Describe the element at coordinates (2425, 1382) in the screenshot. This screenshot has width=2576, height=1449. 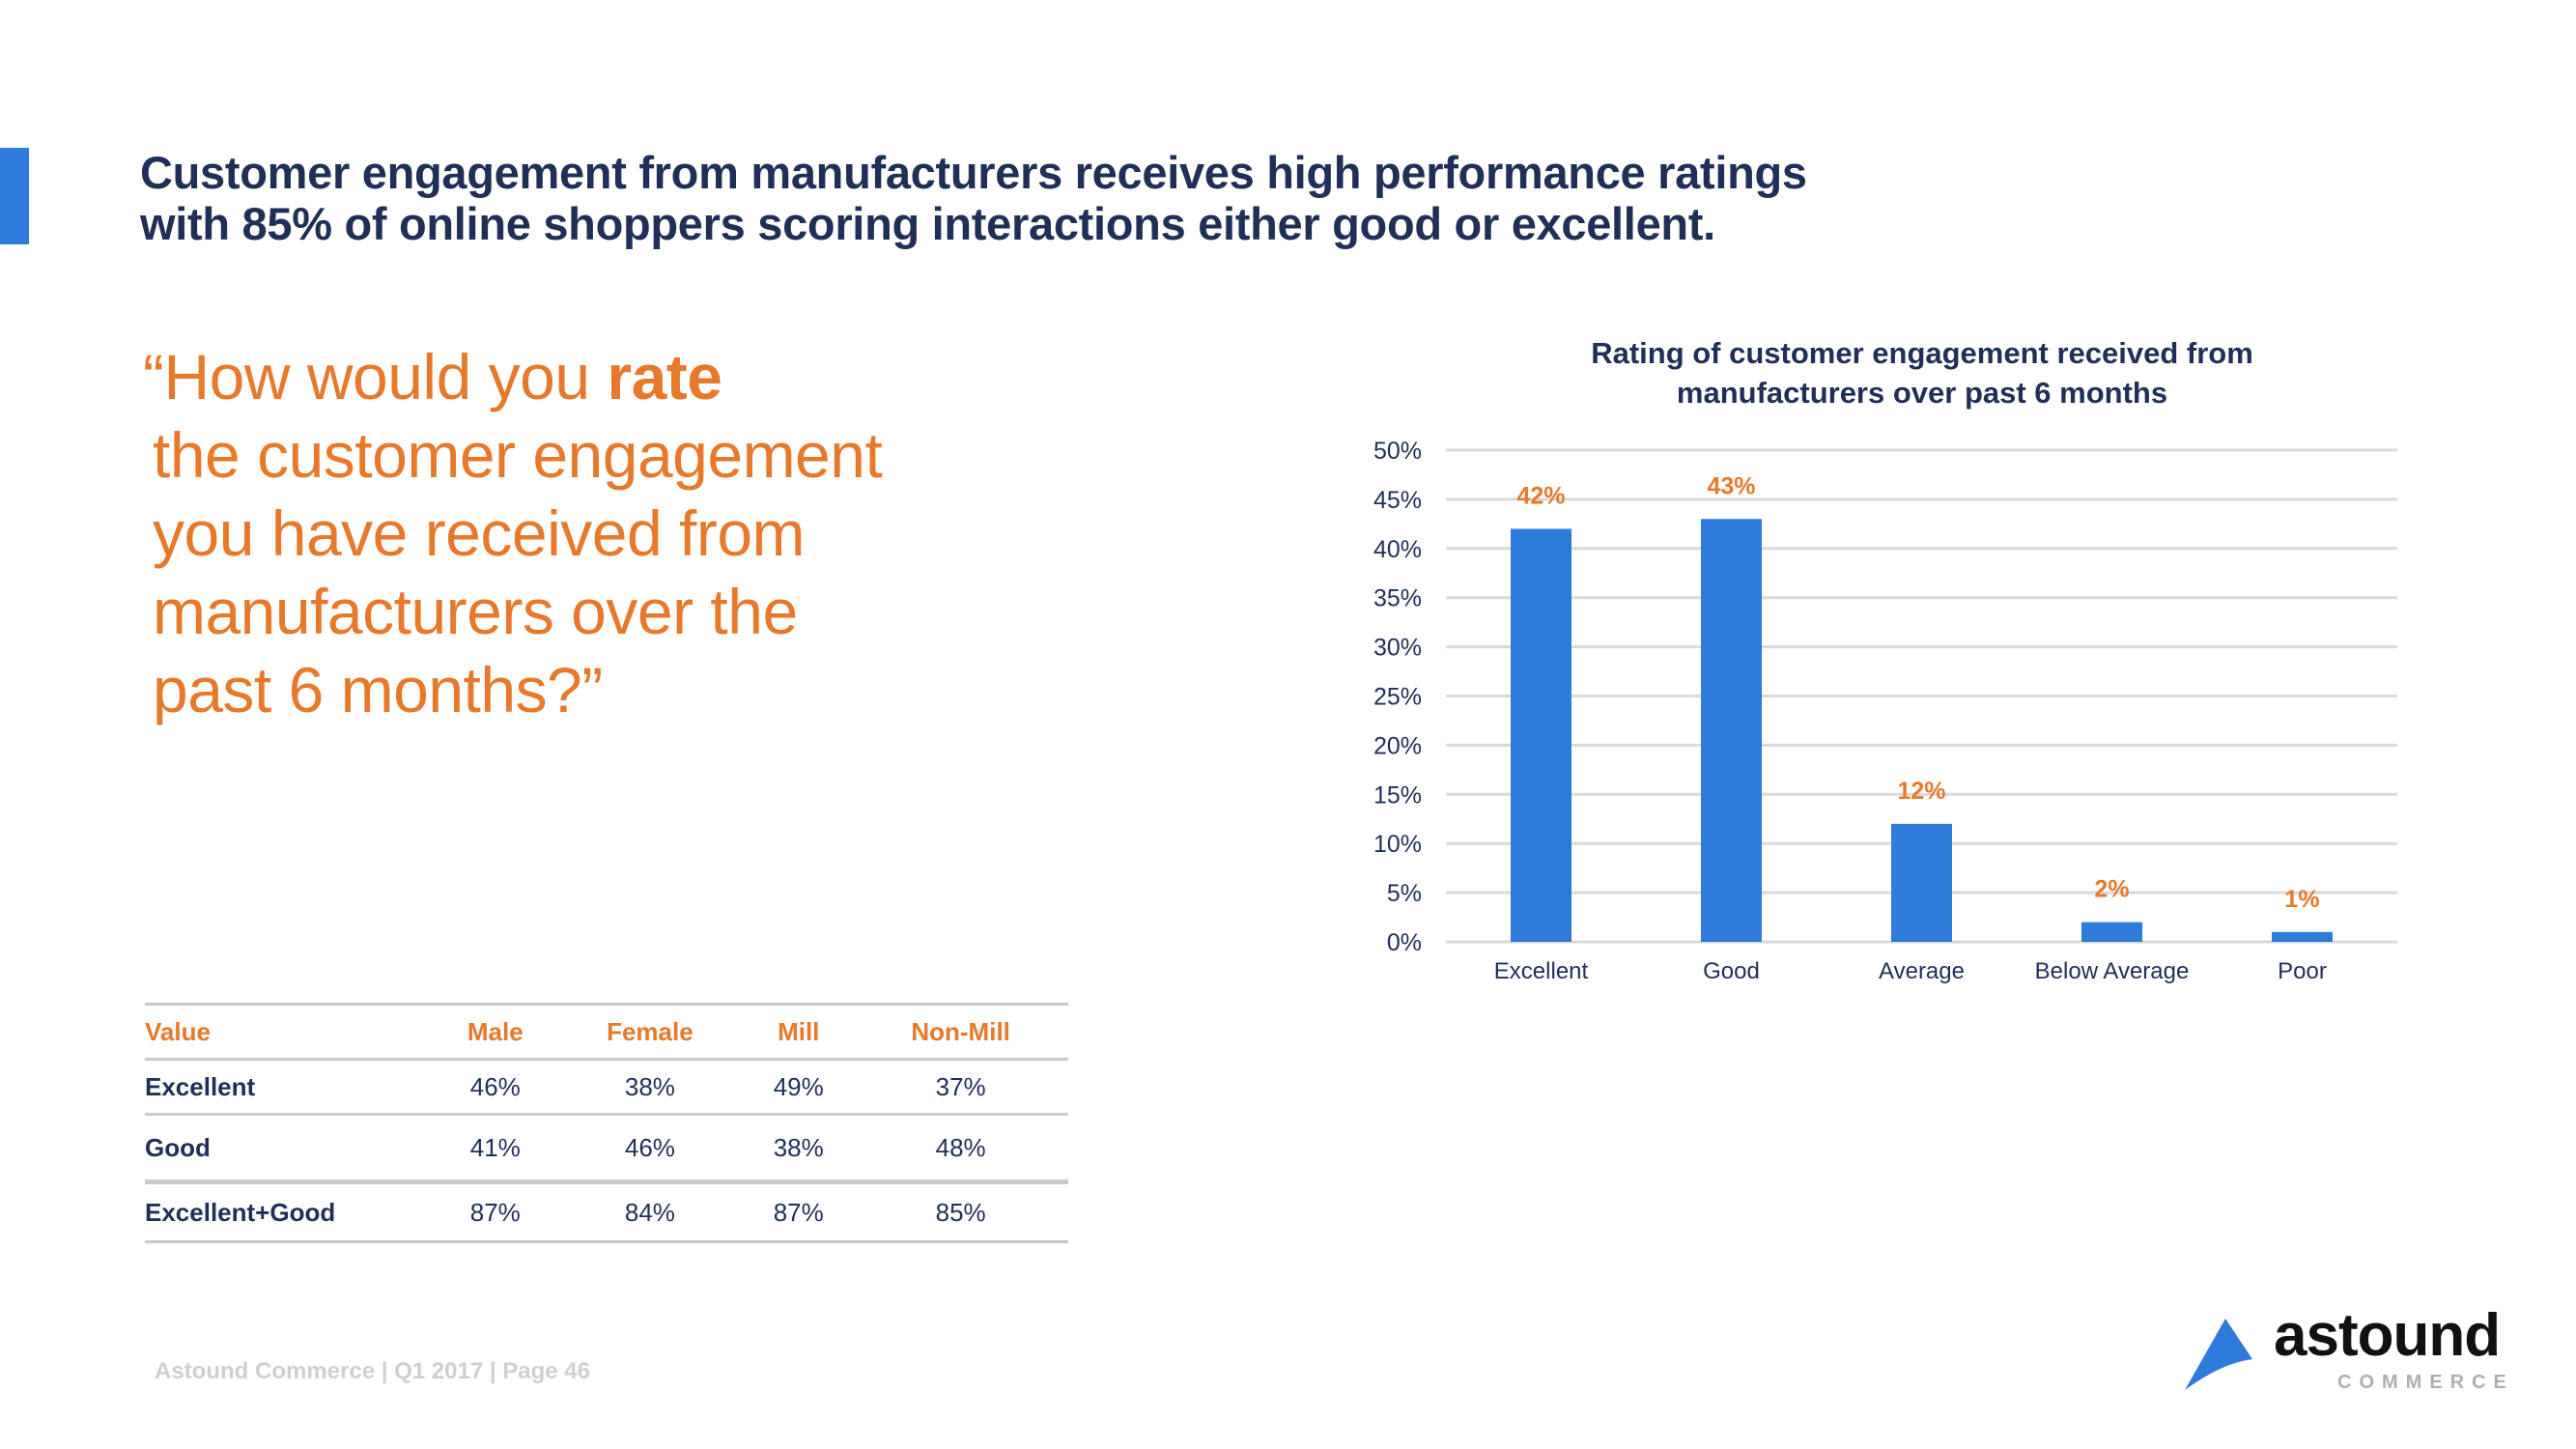
I see `logo-subtext: COMMERCE` at that location.